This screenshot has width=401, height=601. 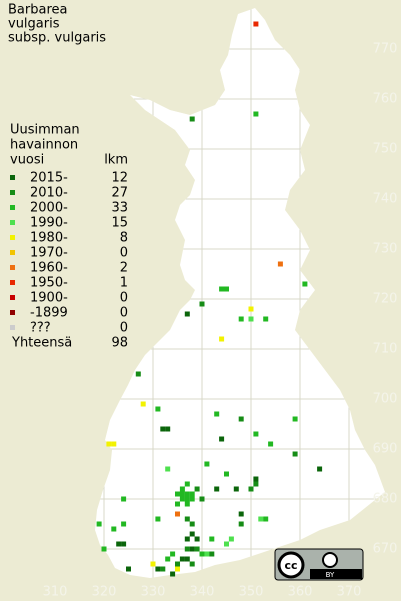 I want to click on legend-label: ???, so click(x=40, y=328).